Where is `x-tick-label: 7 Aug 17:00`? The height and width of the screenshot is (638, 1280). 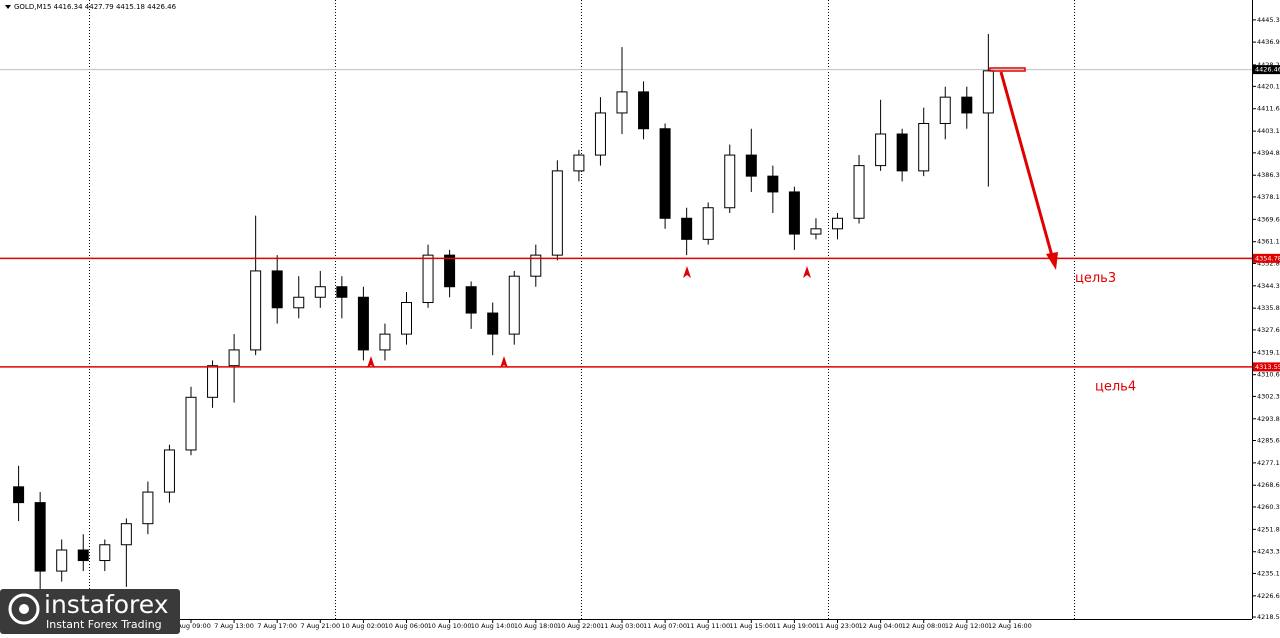
x-tick-label: 7 Aug 17:00 is located at coordinates (277, 626).